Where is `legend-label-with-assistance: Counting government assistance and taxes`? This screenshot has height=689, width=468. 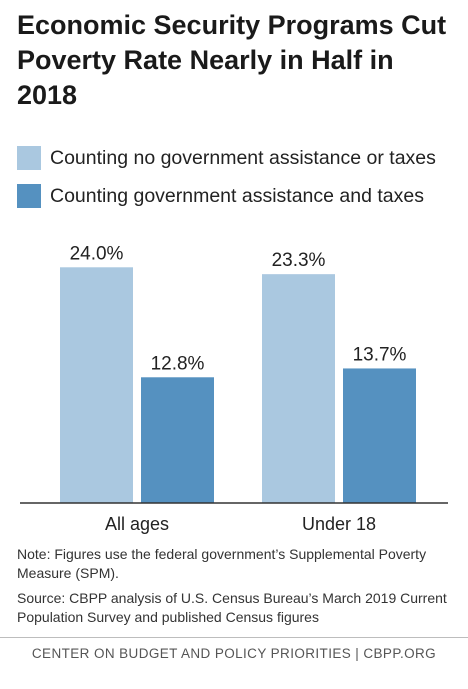 legend-label-with-assistance: Counting government assistance and taxes is located at coordinates (237, 195).